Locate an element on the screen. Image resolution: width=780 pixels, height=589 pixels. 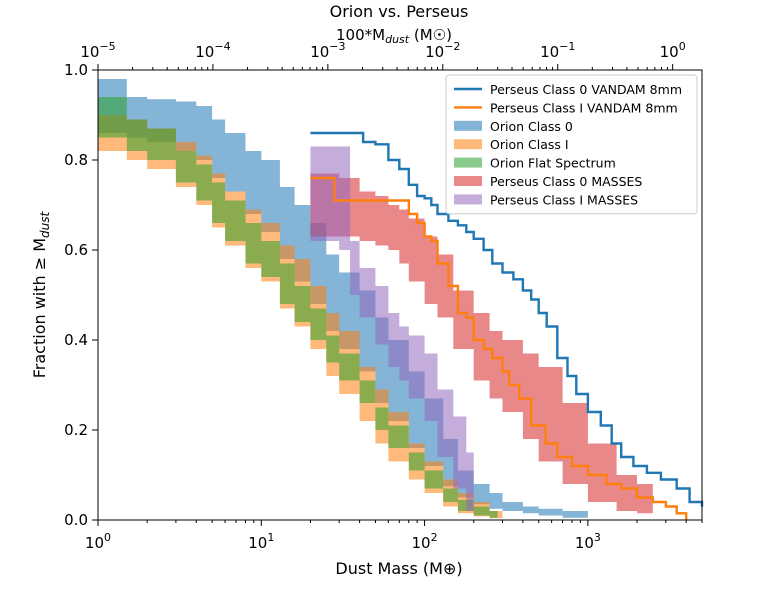
legend-label-perseus-class-0-masses: Perseus Class 0 MASSES is located at coordinates (566, 181).